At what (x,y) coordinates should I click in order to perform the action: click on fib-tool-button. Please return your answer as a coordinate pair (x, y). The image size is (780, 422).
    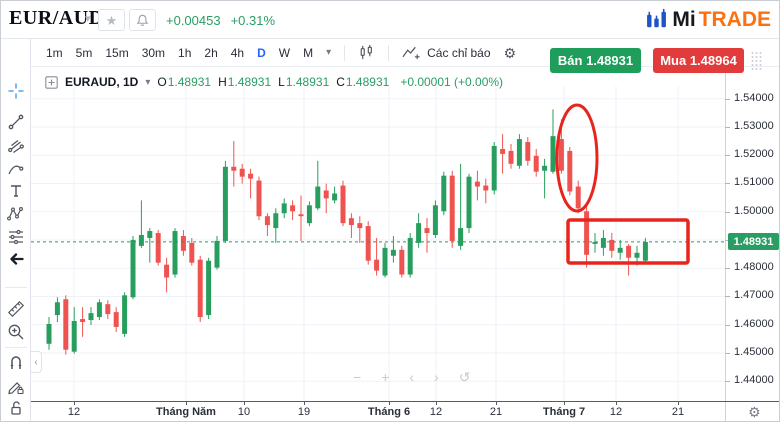
    Looking at the image, I should click on (16, 146).